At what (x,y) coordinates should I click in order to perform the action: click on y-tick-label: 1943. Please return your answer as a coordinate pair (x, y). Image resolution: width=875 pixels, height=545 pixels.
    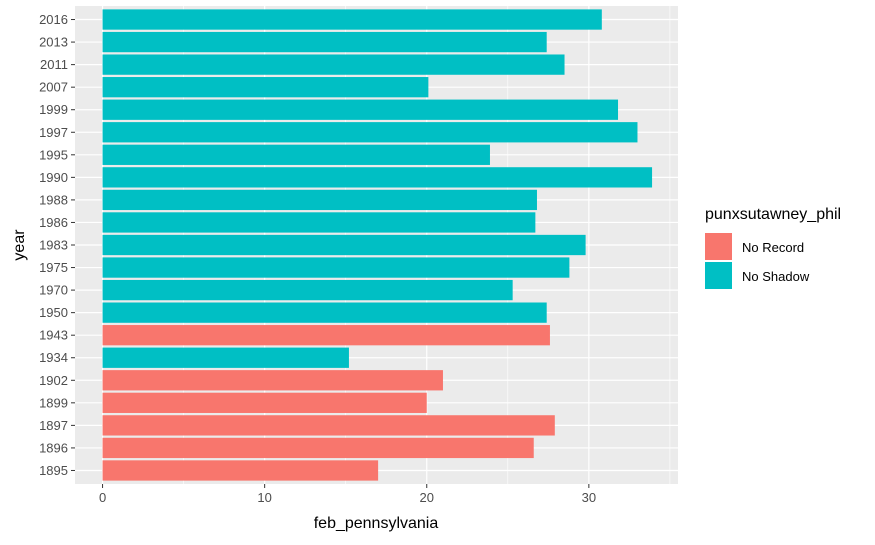
    Looking at the image, I should click on (53, 335).